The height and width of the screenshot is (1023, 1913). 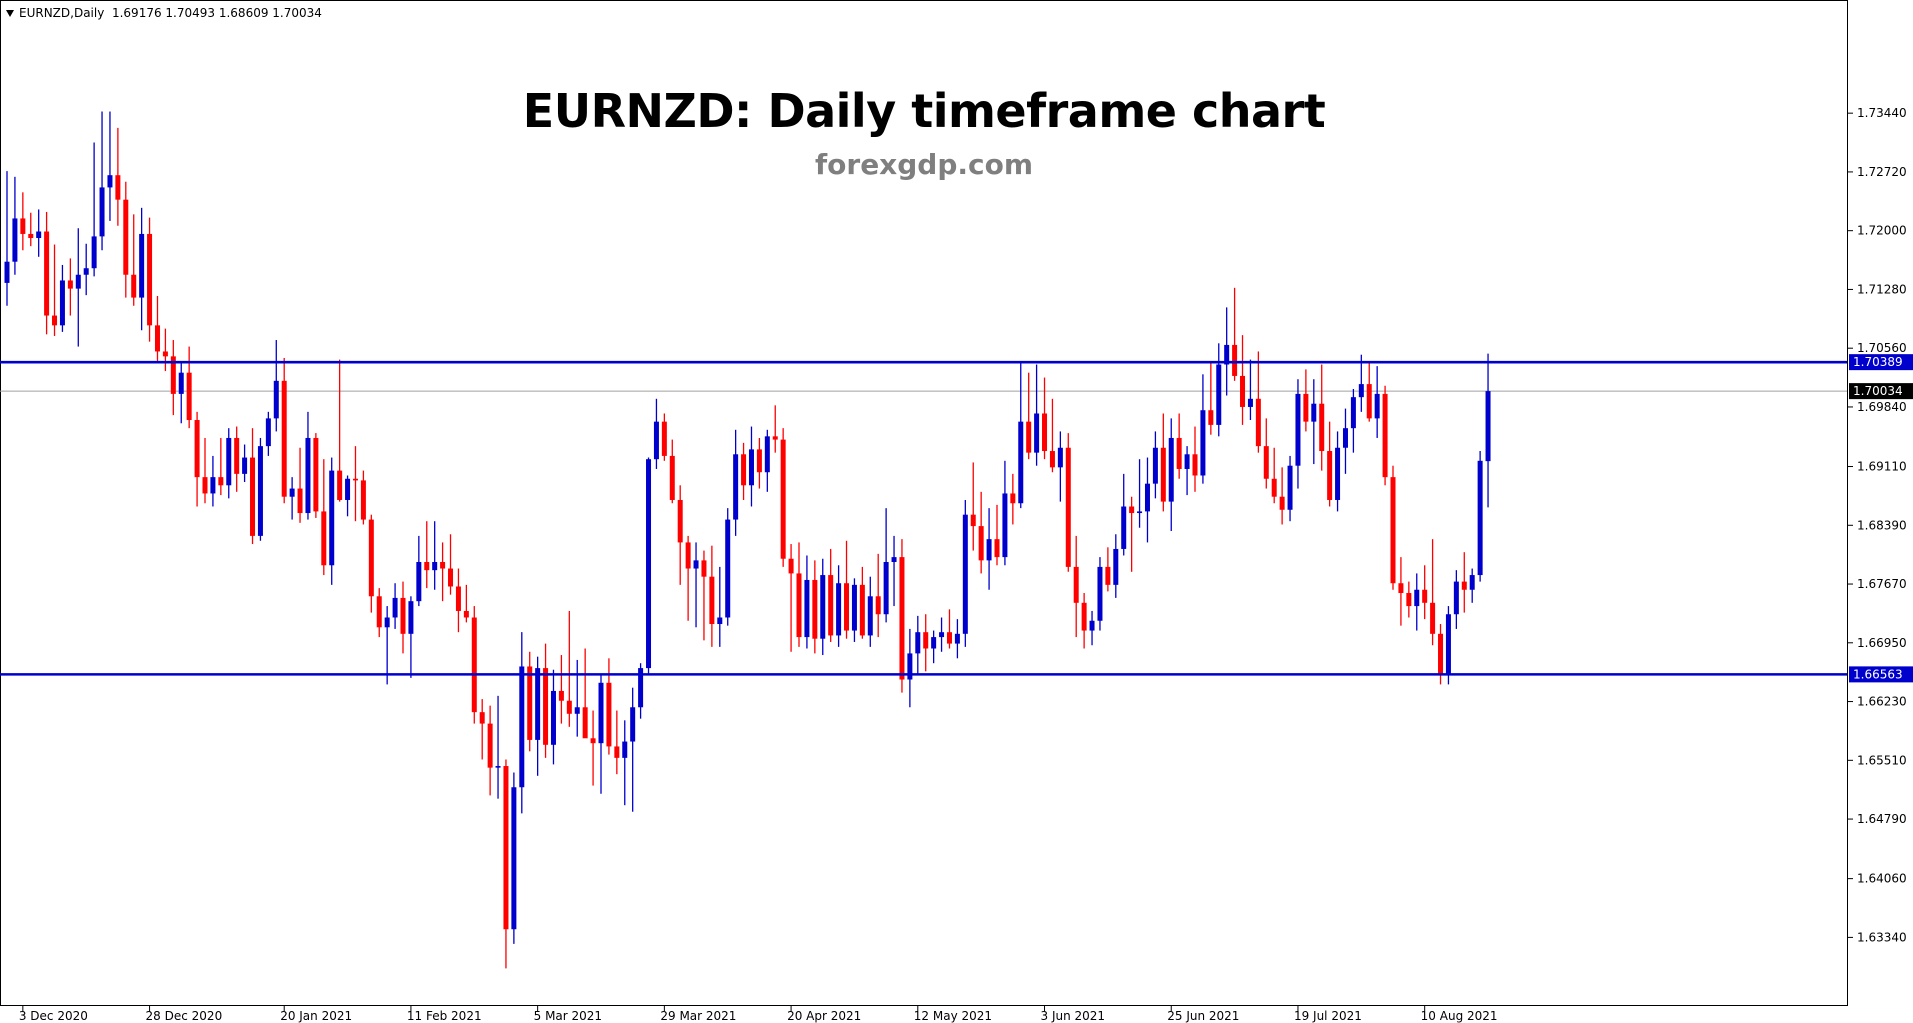 I want to click on price-tick-label: 1.73440, so click(x=1882, y=113).